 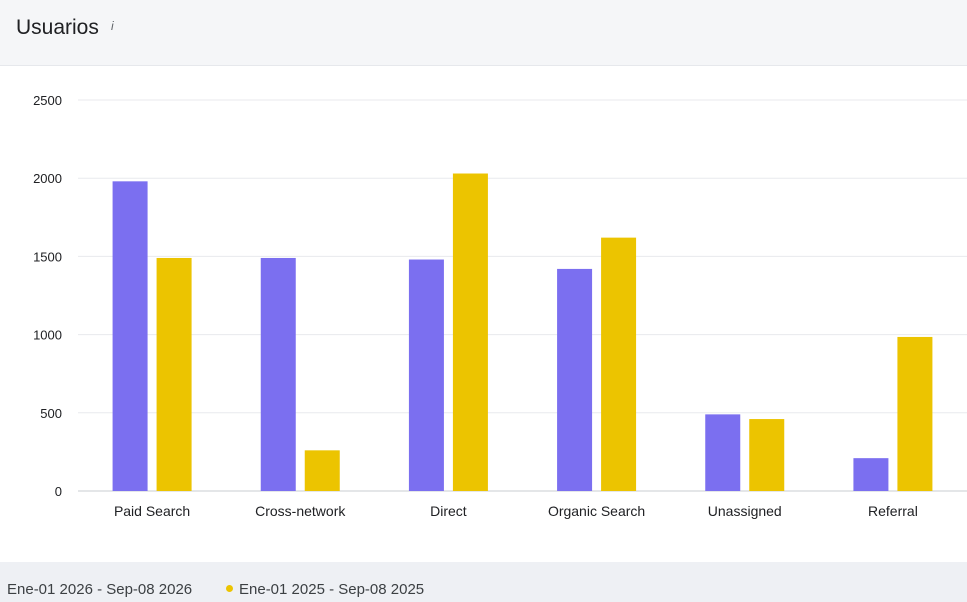 I want to click on legend-item-2026: Ene-01 2026 - Sep-08 2026, so click(x=99, y=589).